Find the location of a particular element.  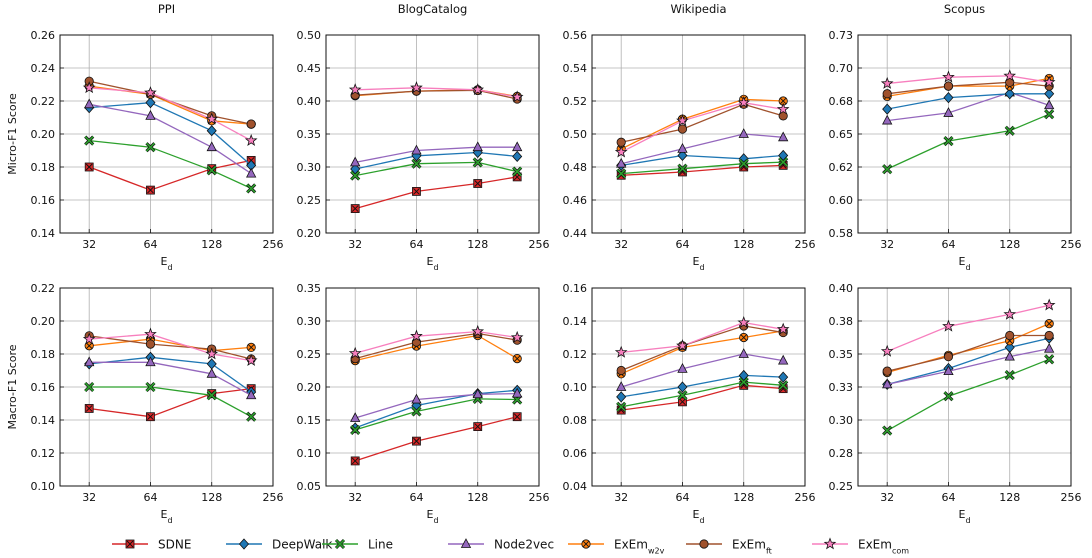

y-tick-label: 0.70 is located at coordinates (841, 68).